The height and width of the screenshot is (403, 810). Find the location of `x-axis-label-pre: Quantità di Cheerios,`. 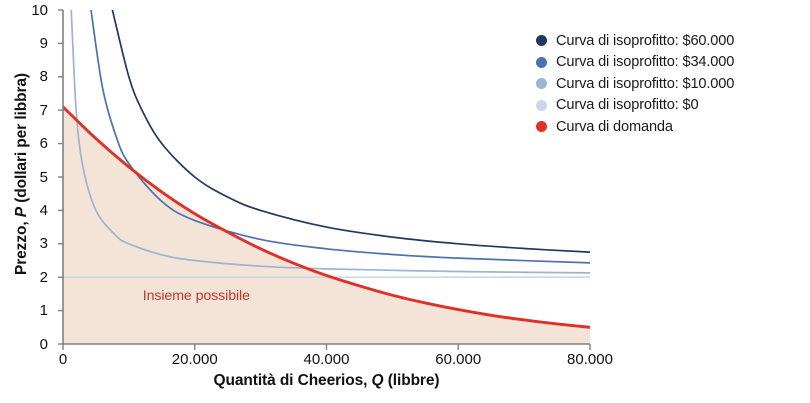

x-axis-label-pre: Quantità di Cheerios, is located at coordinates (292, 380).